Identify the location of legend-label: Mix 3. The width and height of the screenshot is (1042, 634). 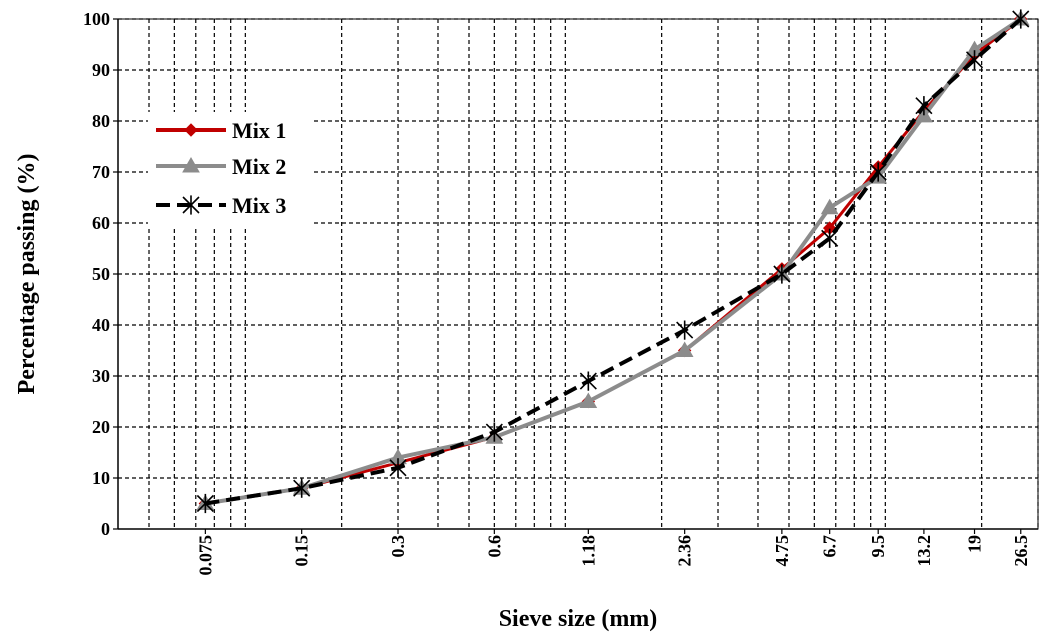
(259, 205).